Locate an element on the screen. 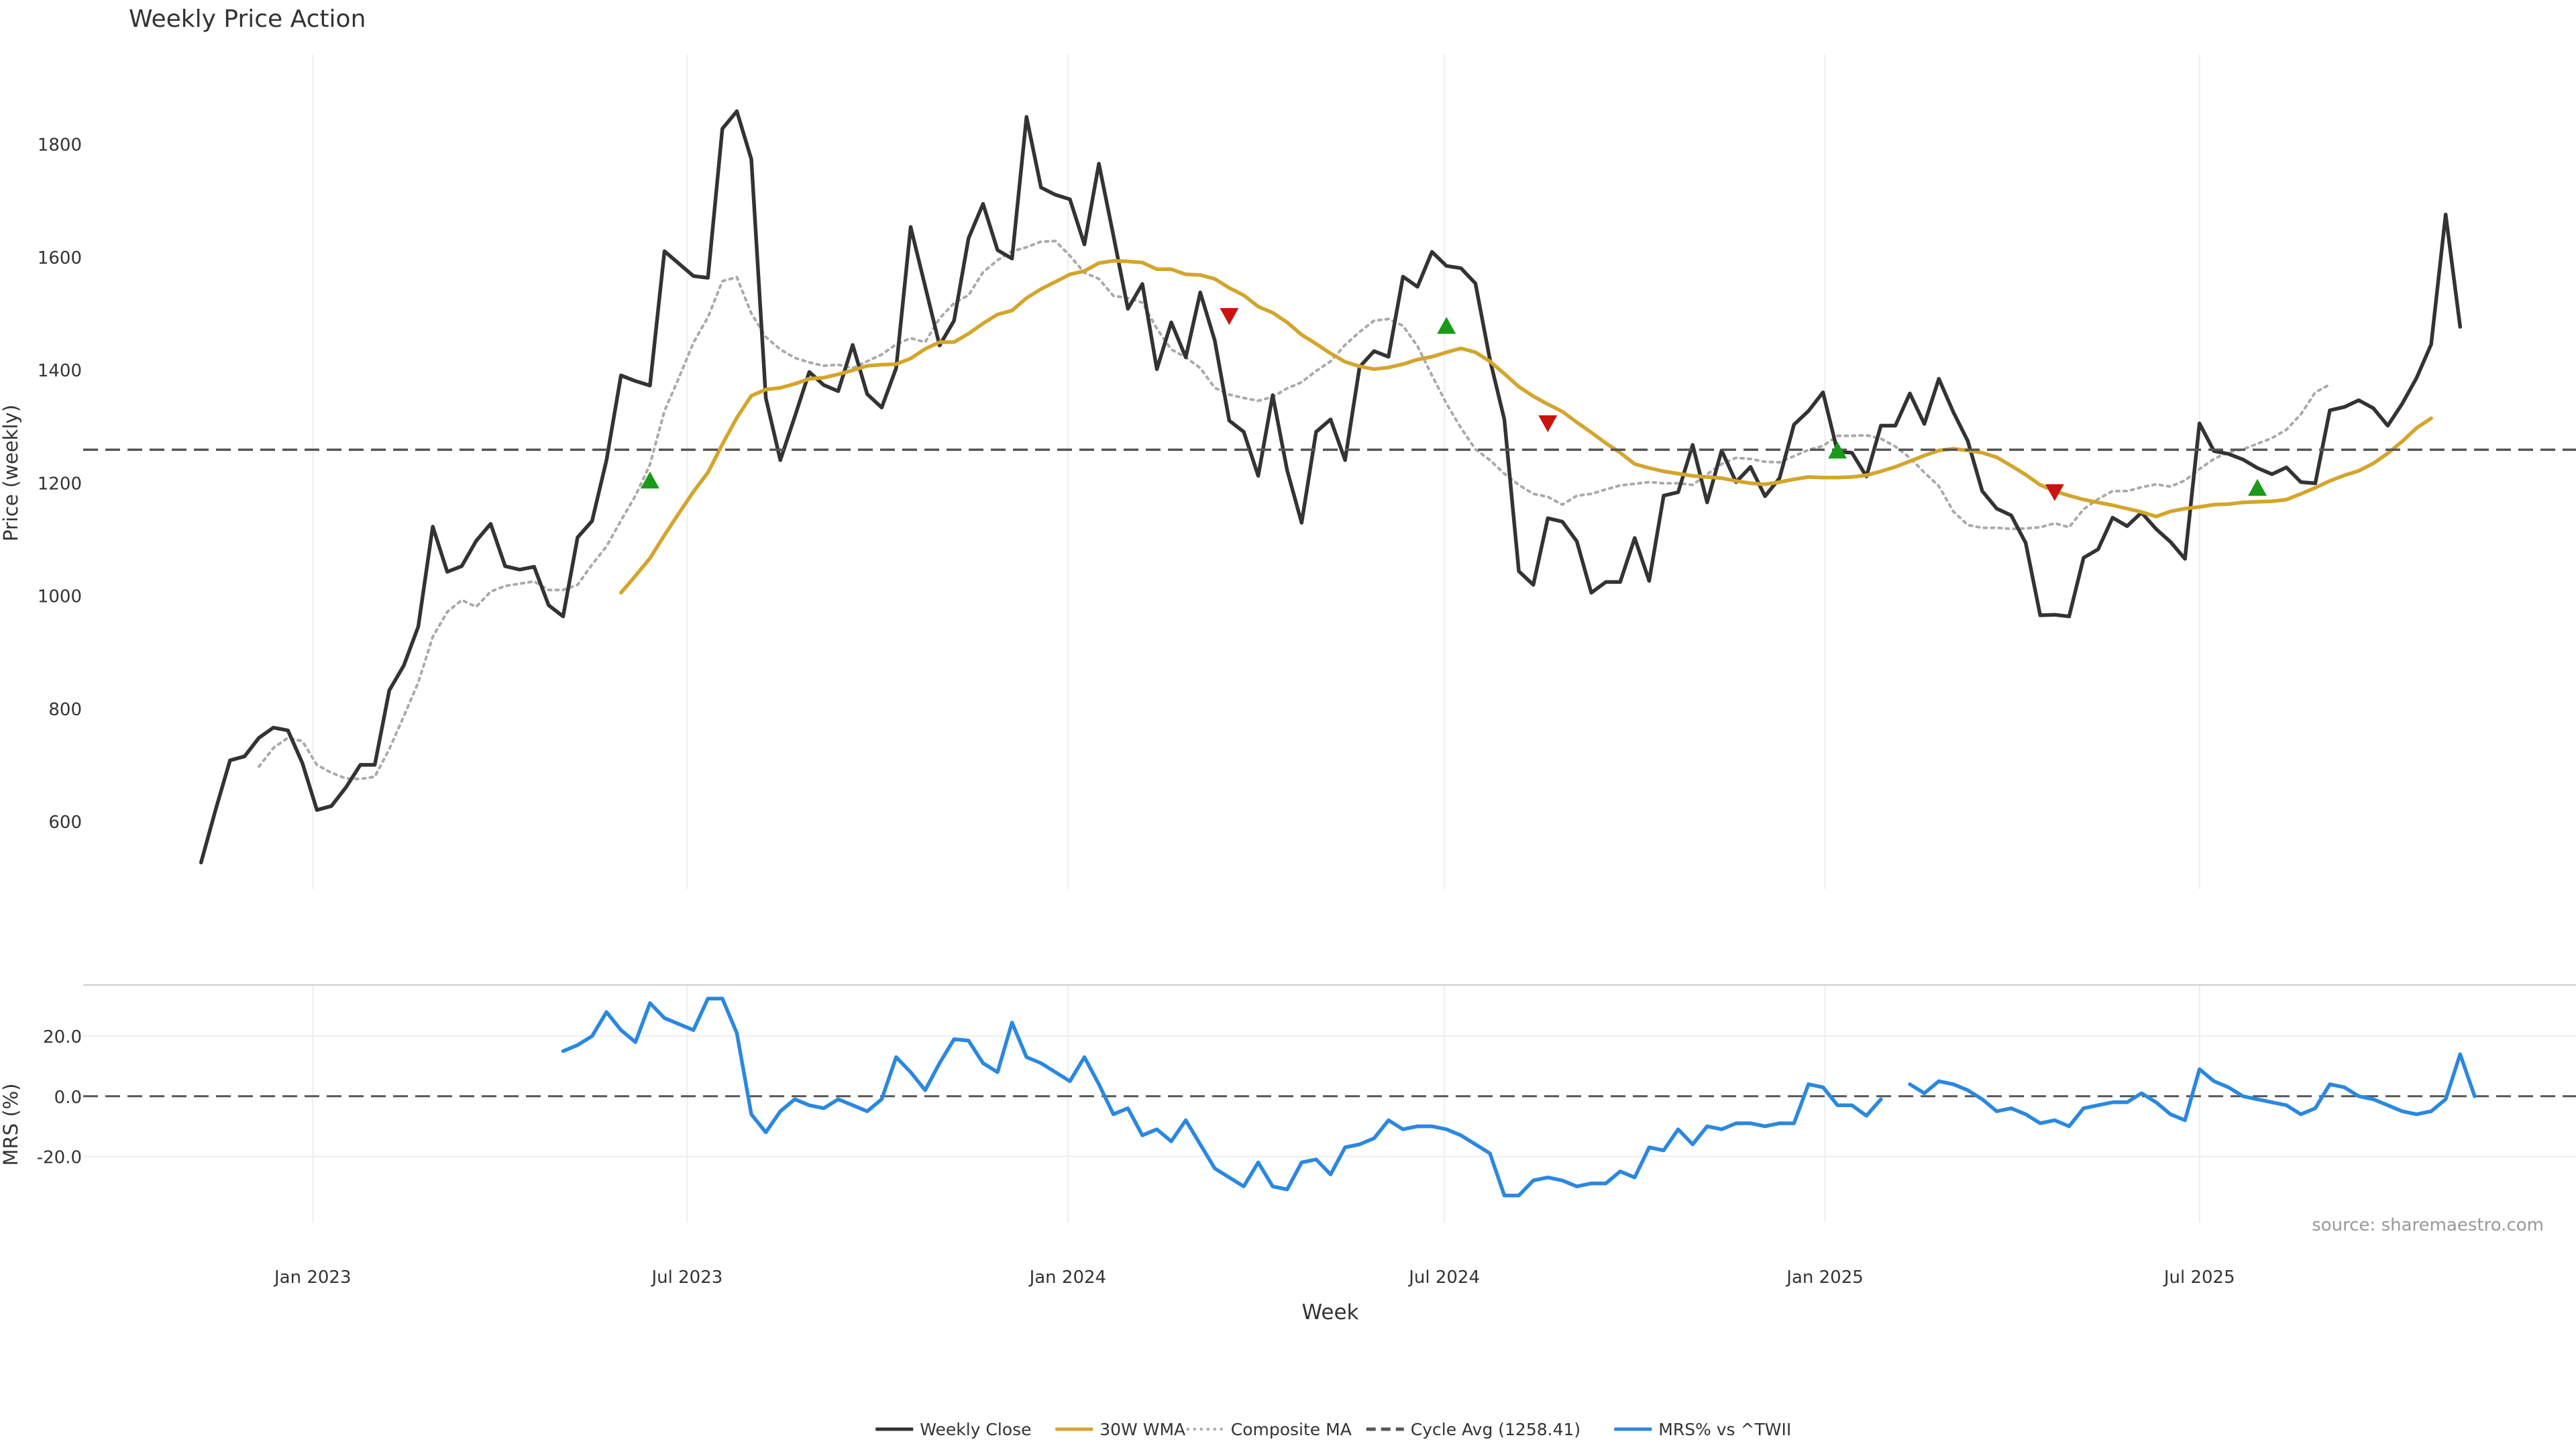 This screenshot has height=1452, width=2576. mrs-y-axis-label: MRS (%) is located at coordinates (11, 1125).